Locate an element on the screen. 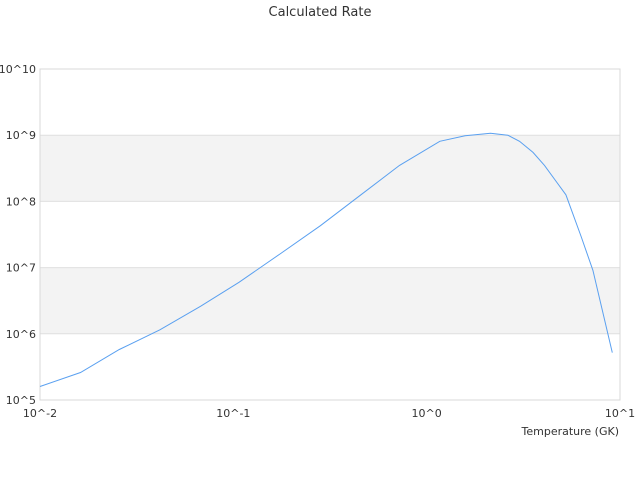 Image resolution: width=640 pixels, height=484 pixels. chart-title: Calculated Rate is located at coordinates (320, 12).